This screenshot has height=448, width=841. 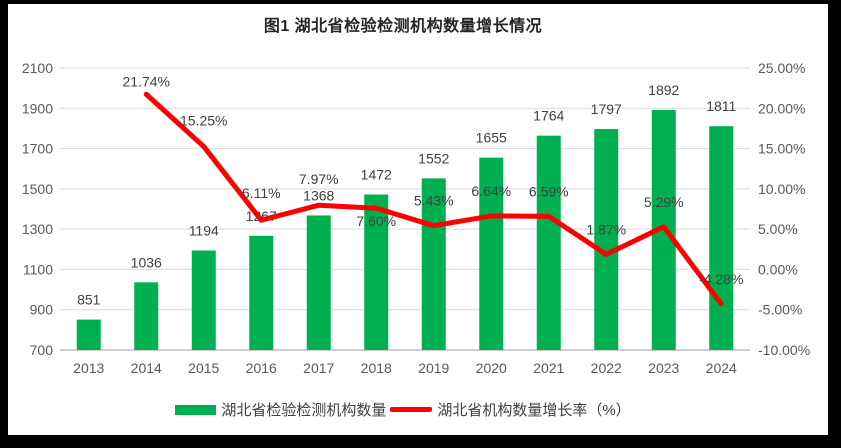 What do you see at coordinates (606, 109) in the screenshot?
I see `bar-value-label: 1797` at bounding box center [606, 109].